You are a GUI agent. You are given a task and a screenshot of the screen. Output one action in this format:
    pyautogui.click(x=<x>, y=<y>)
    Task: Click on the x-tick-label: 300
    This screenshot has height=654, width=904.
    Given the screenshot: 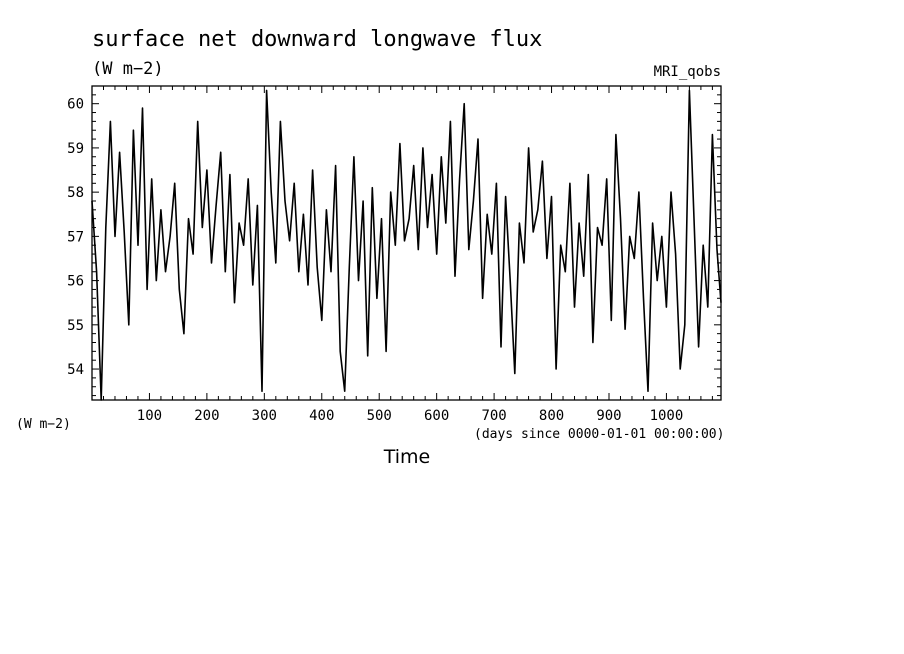 What is the action you would take?
    pyautogui.click(x=264, y=416)
    